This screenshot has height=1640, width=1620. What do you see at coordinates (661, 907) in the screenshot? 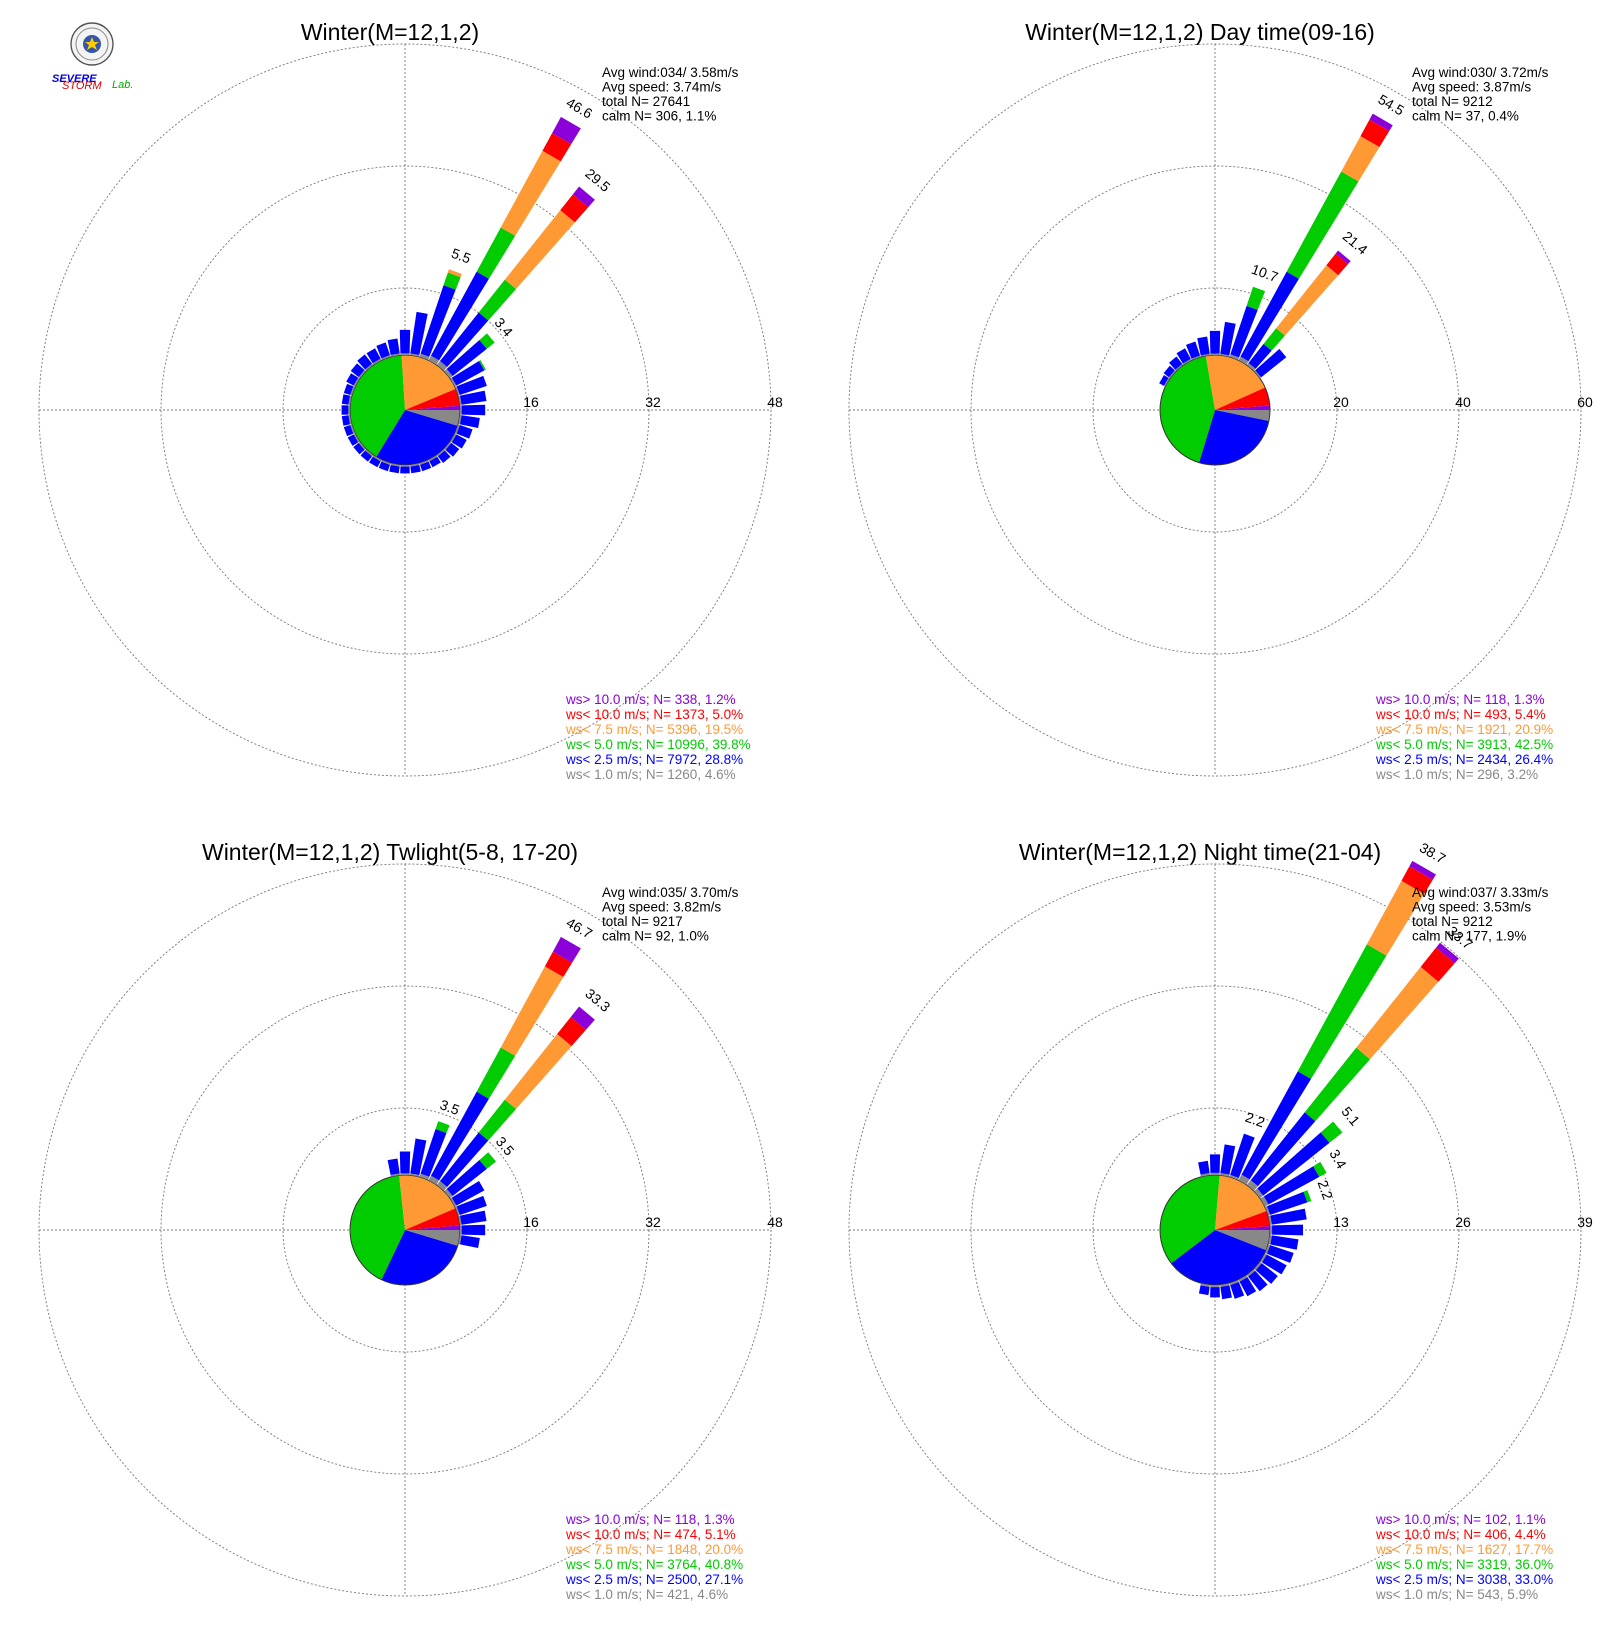
I see `info-avg-speed: Avg speed: 3.82m/s` at bounding box center [661, 907].